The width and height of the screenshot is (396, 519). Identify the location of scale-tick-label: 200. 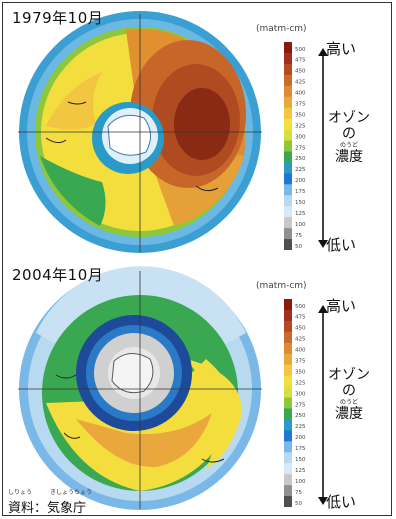
(300, 438).